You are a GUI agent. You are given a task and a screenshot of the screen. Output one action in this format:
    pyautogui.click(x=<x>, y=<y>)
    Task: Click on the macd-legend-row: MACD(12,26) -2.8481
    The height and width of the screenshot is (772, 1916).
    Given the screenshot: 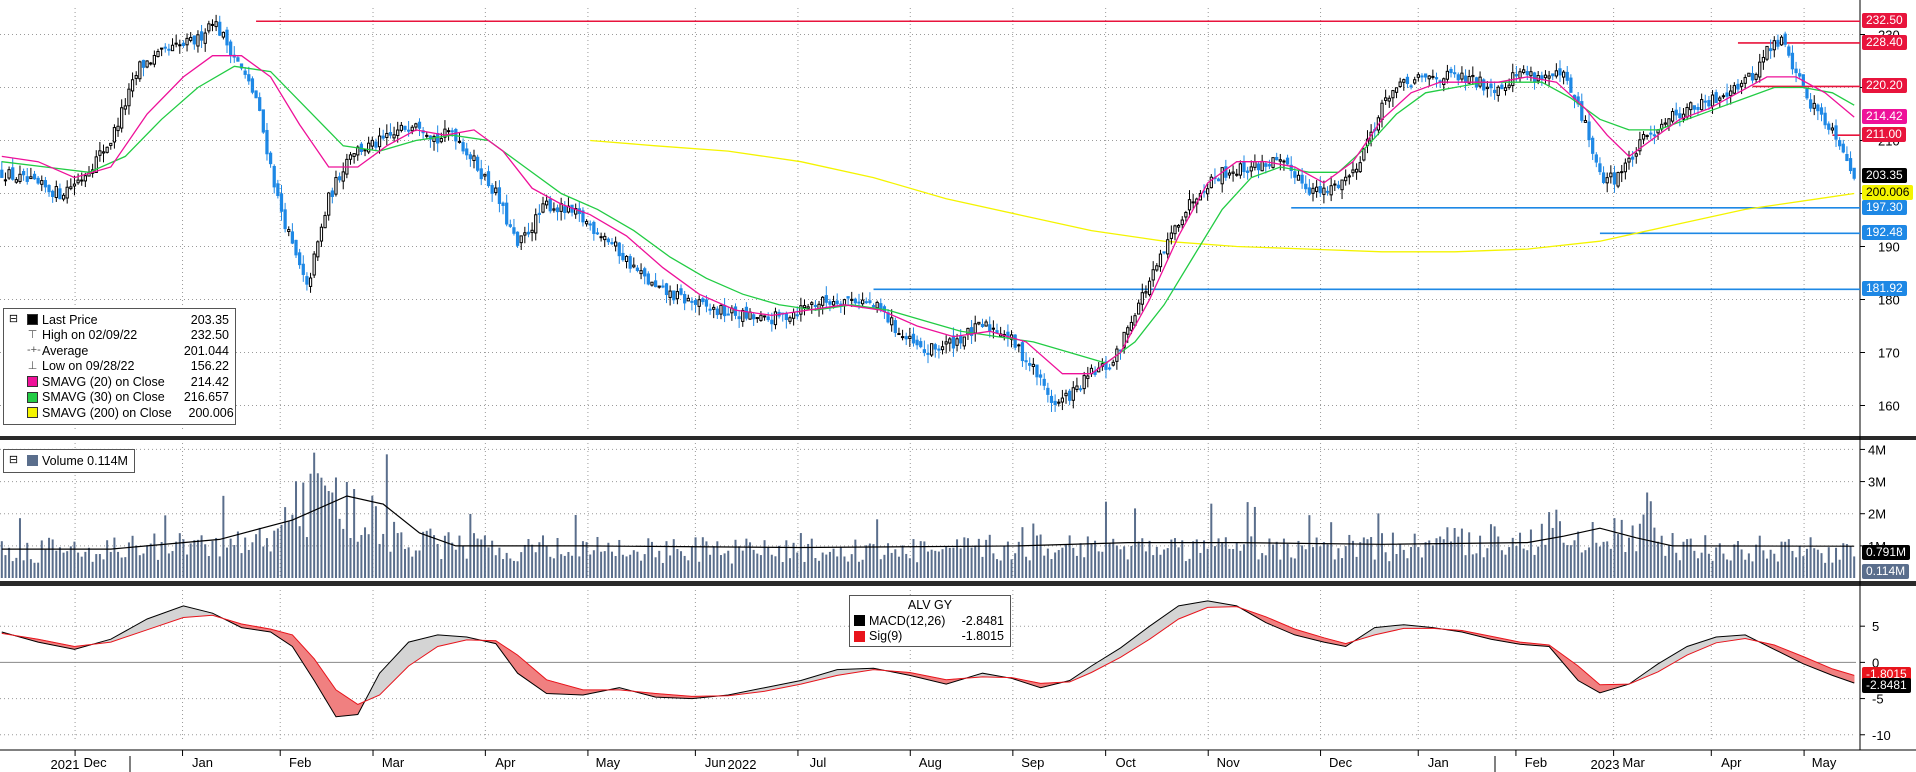 What is the action you would take?
    pyautogui.click(x=930, y=621)
    